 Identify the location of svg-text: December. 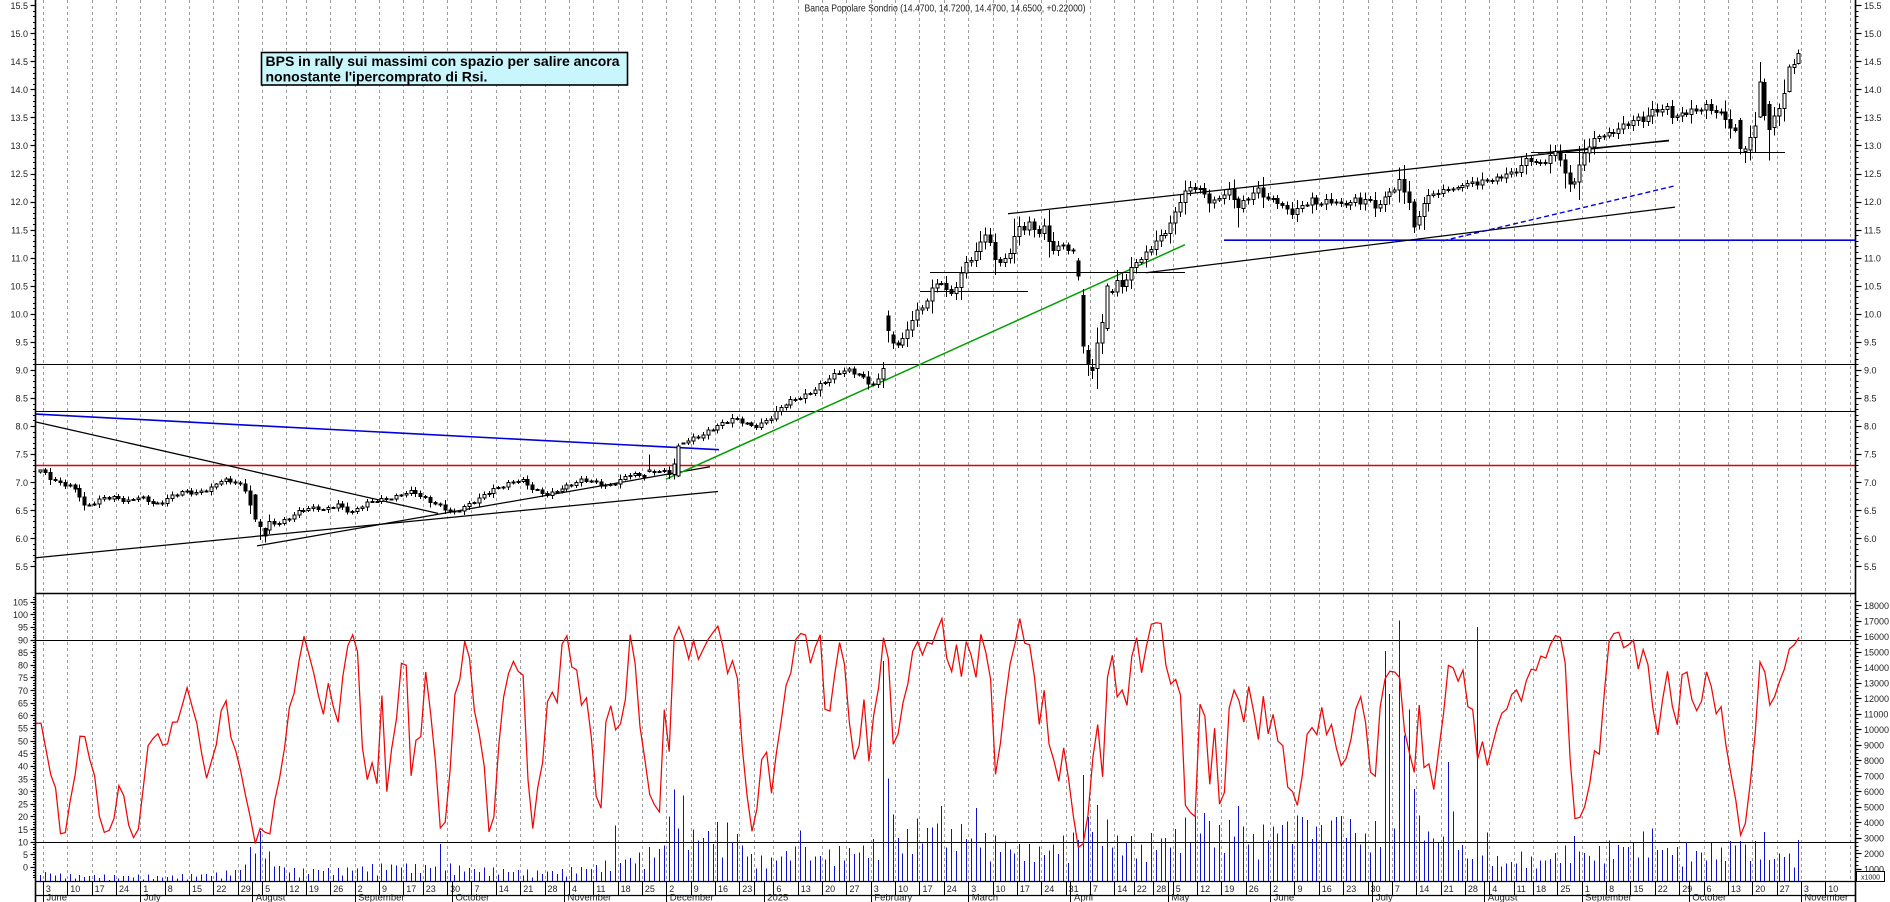
(692, 897).